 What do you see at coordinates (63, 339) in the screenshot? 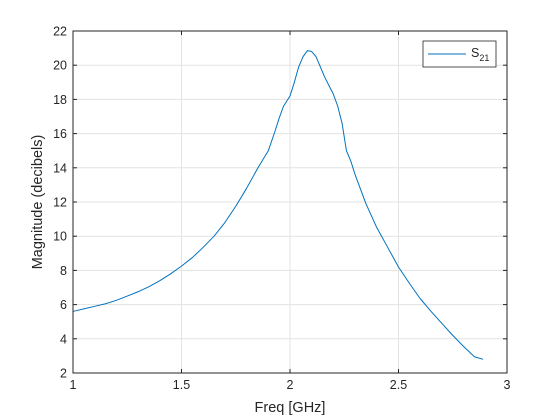
I see `y-tick-label: 4` at bounding box center [63, 339].